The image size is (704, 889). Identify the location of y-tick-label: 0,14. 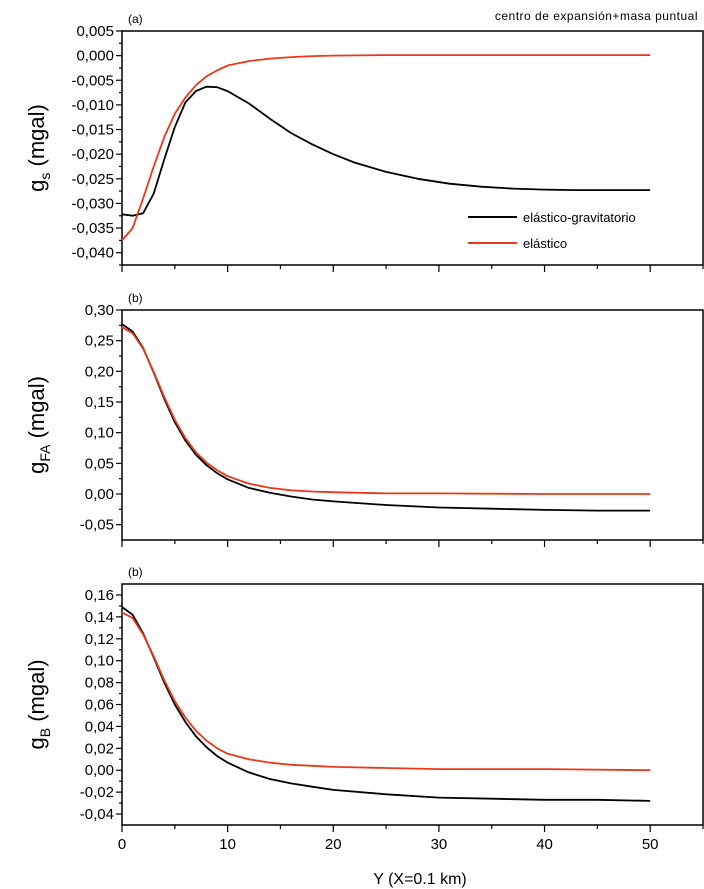
(99, 617).